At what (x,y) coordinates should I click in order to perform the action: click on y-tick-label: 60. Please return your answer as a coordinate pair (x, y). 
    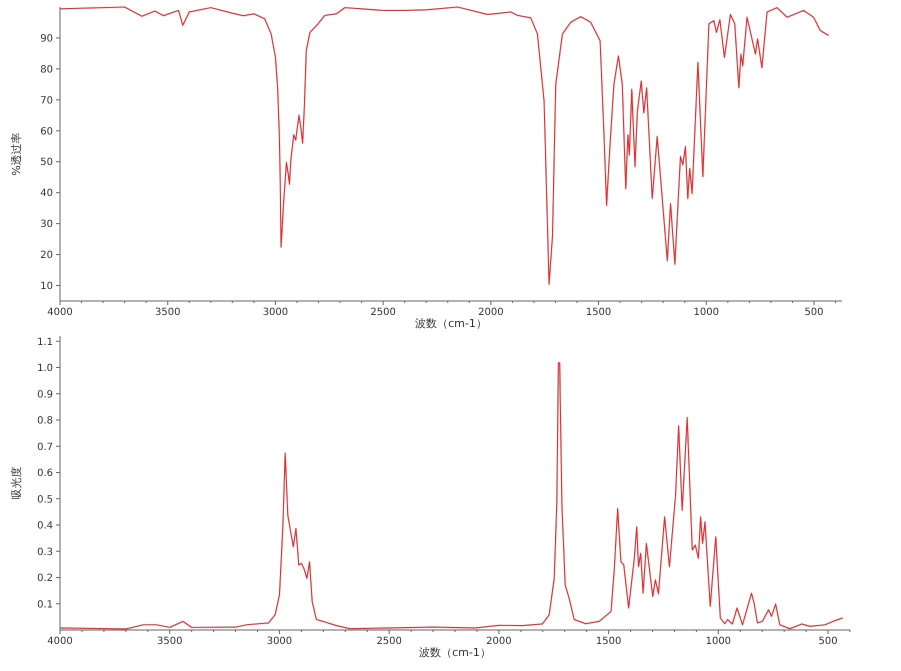
    Looking at the image, I should click on (46, 132).